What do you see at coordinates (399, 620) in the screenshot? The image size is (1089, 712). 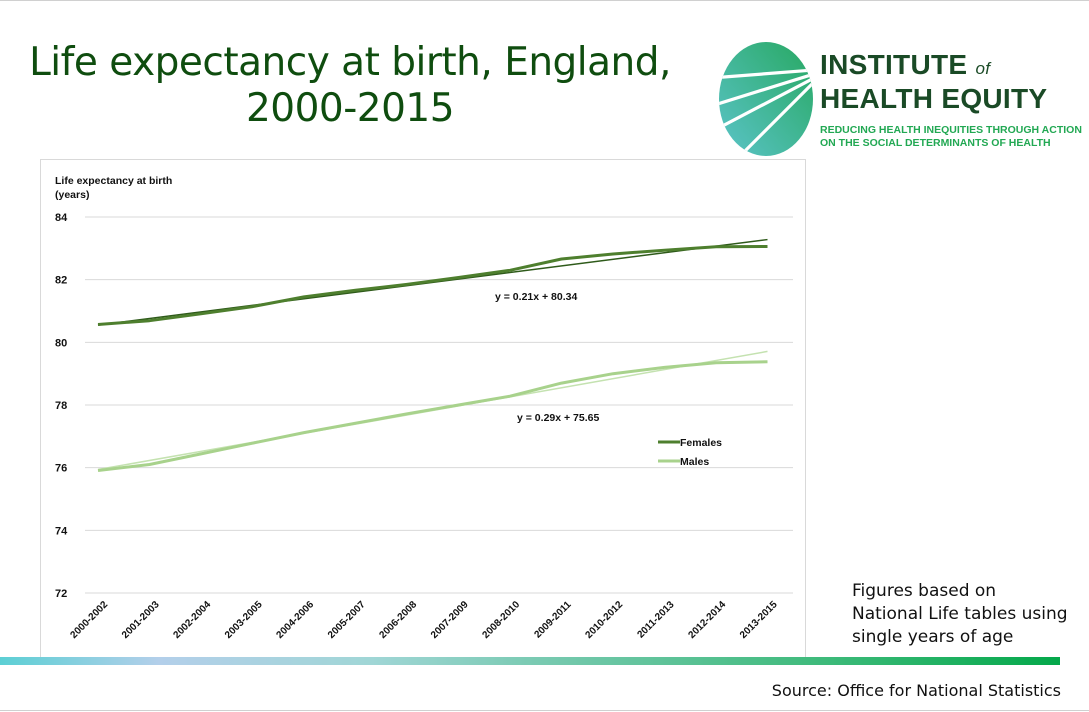 I see `x-tick-label: 2006-2008` at bounding box center [399, 620].